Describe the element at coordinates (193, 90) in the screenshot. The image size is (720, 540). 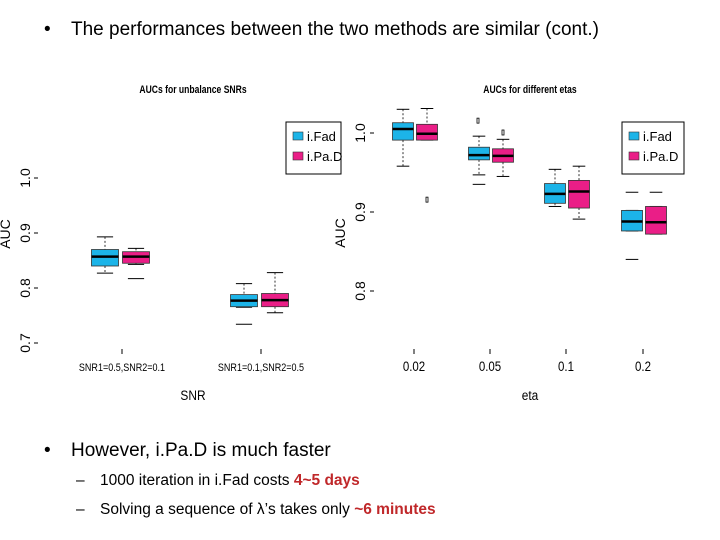
I see `chart-title: AUCs for unbalance SNRs` at that location.